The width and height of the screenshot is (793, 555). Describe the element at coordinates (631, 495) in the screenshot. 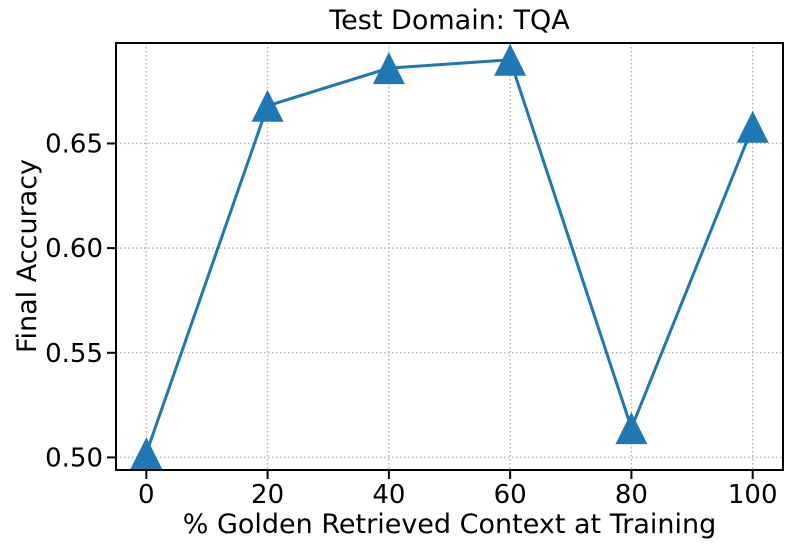

I see `x-tick-label: 80` at that location.